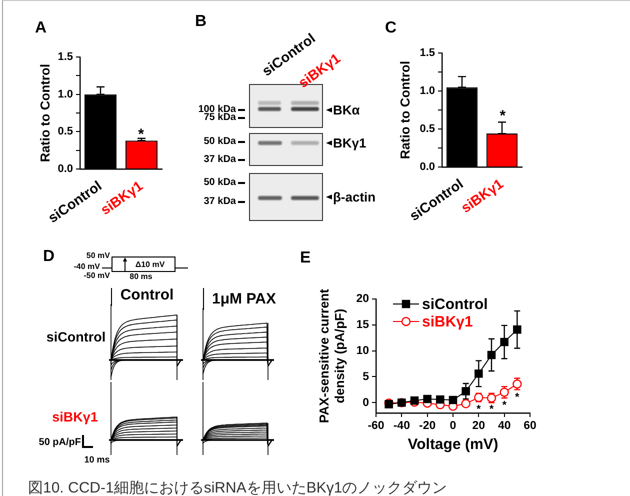 The height and width of the screenshot is (496, 630). What do you see at coordinates (363, 325) in the screenshot?
I see `y-tick-label: 15` at bounding box center [363, 325].